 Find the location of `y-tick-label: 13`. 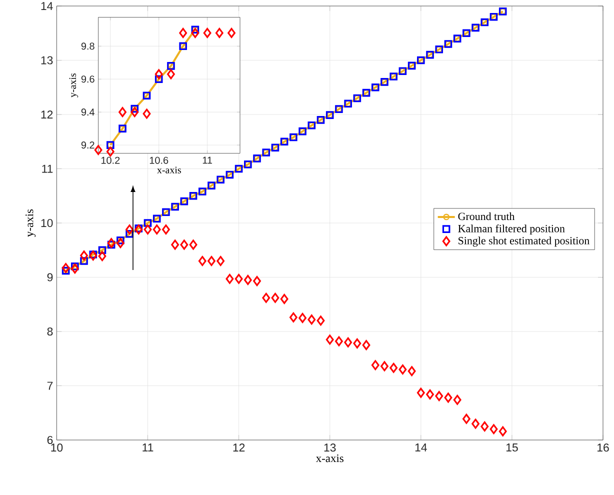

y-tick-label: 13 is located at coordinates (47, 60).